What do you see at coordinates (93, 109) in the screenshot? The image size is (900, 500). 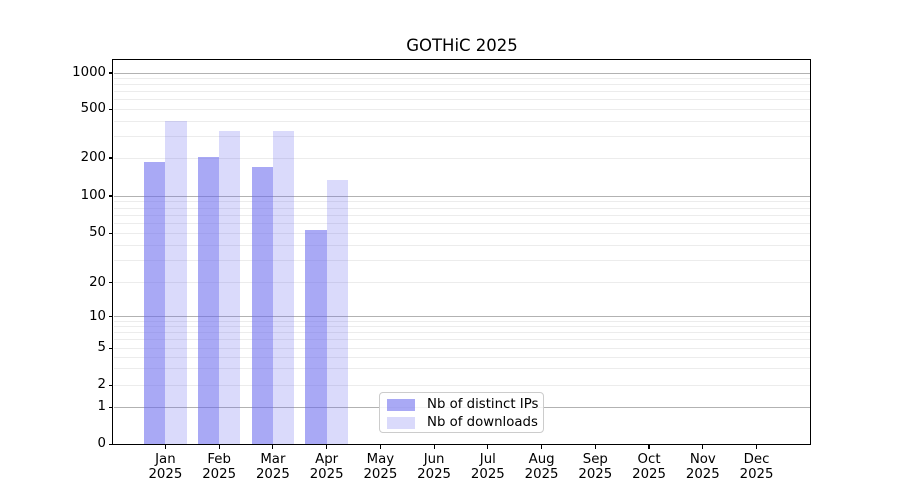 I see `y-tick-label: 500` at bounding box center [93, 109].